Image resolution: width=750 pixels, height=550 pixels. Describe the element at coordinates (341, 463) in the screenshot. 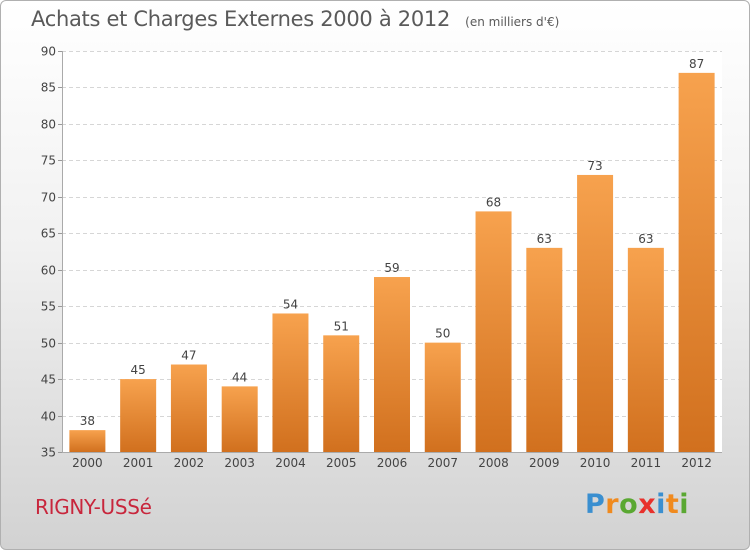

I see `x-tick-label: 2005` at that location.